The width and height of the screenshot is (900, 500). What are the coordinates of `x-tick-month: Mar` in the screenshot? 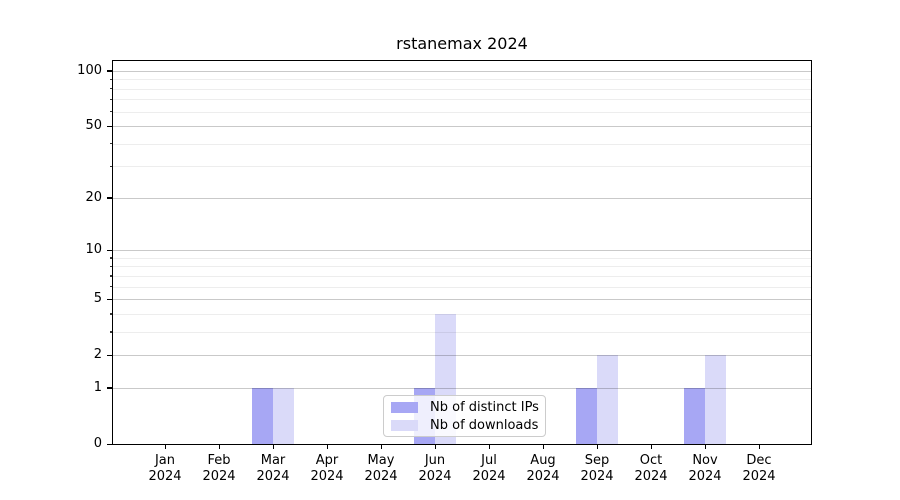 It's located at (273, 460).